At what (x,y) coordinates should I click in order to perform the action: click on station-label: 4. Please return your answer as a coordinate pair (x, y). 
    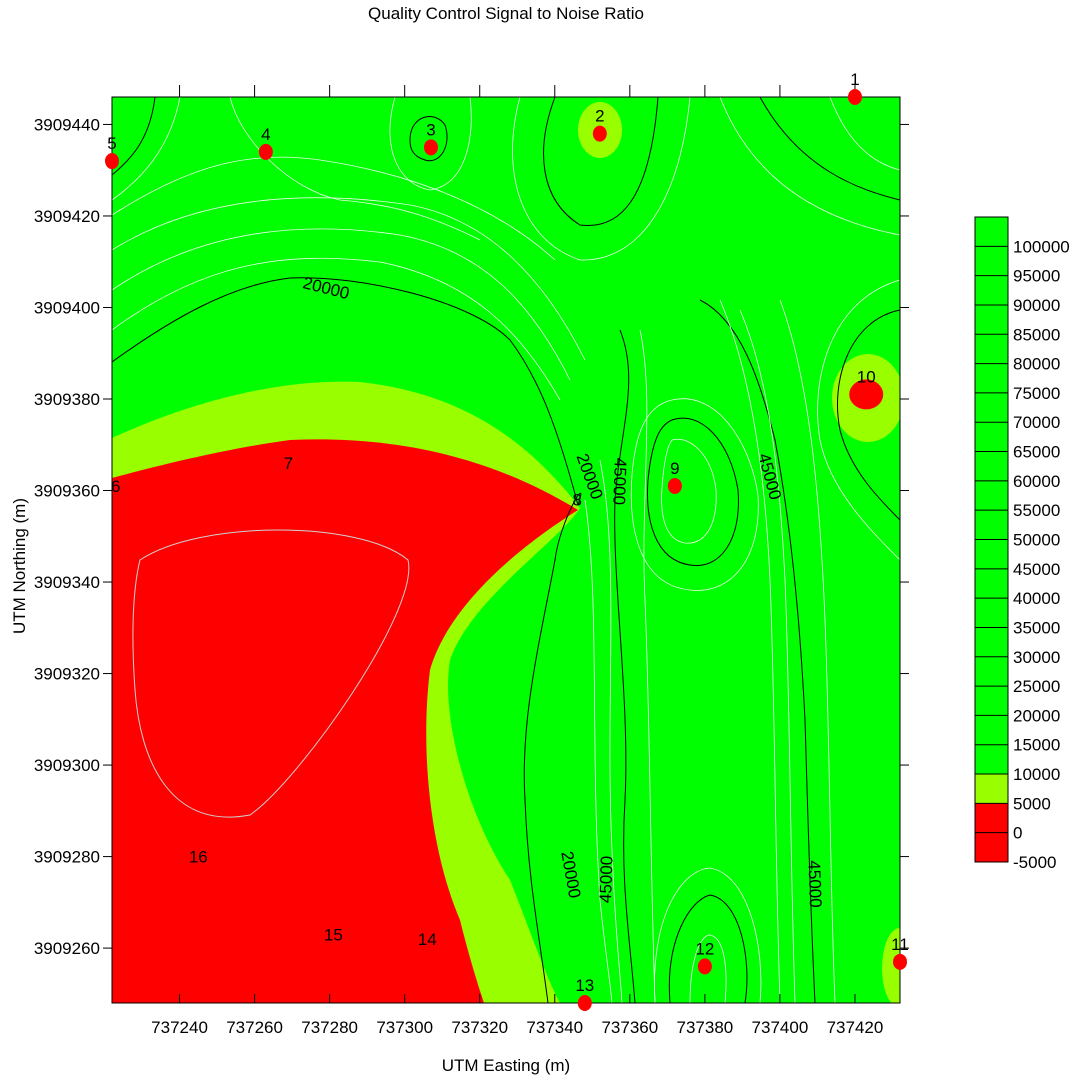
    Looking at the image, I should click on (265, 134).